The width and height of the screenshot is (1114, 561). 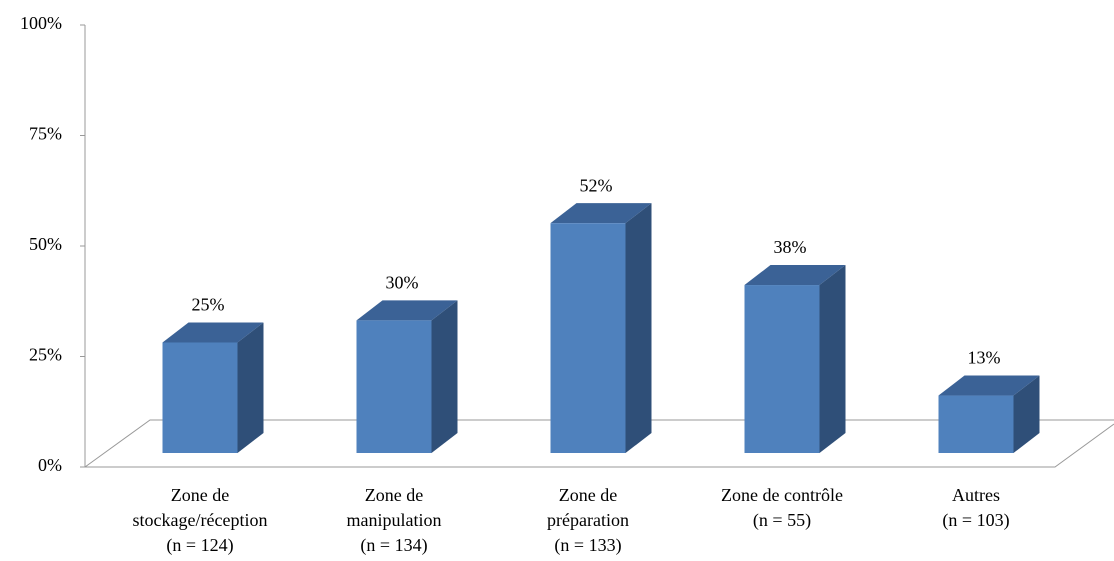 I want to click on x-tick-label: (n = 133), so click(x=587, y=545).